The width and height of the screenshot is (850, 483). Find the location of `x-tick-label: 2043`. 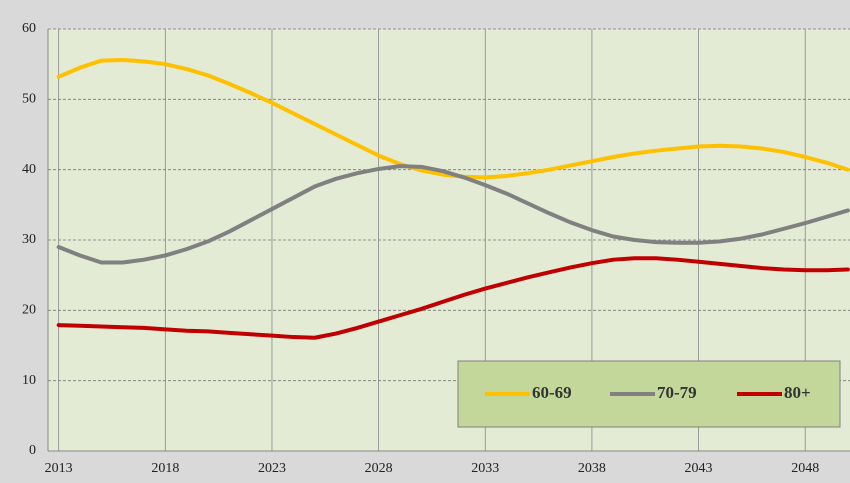

x-tick-label: 2043 is located at coordinates (699, 468).